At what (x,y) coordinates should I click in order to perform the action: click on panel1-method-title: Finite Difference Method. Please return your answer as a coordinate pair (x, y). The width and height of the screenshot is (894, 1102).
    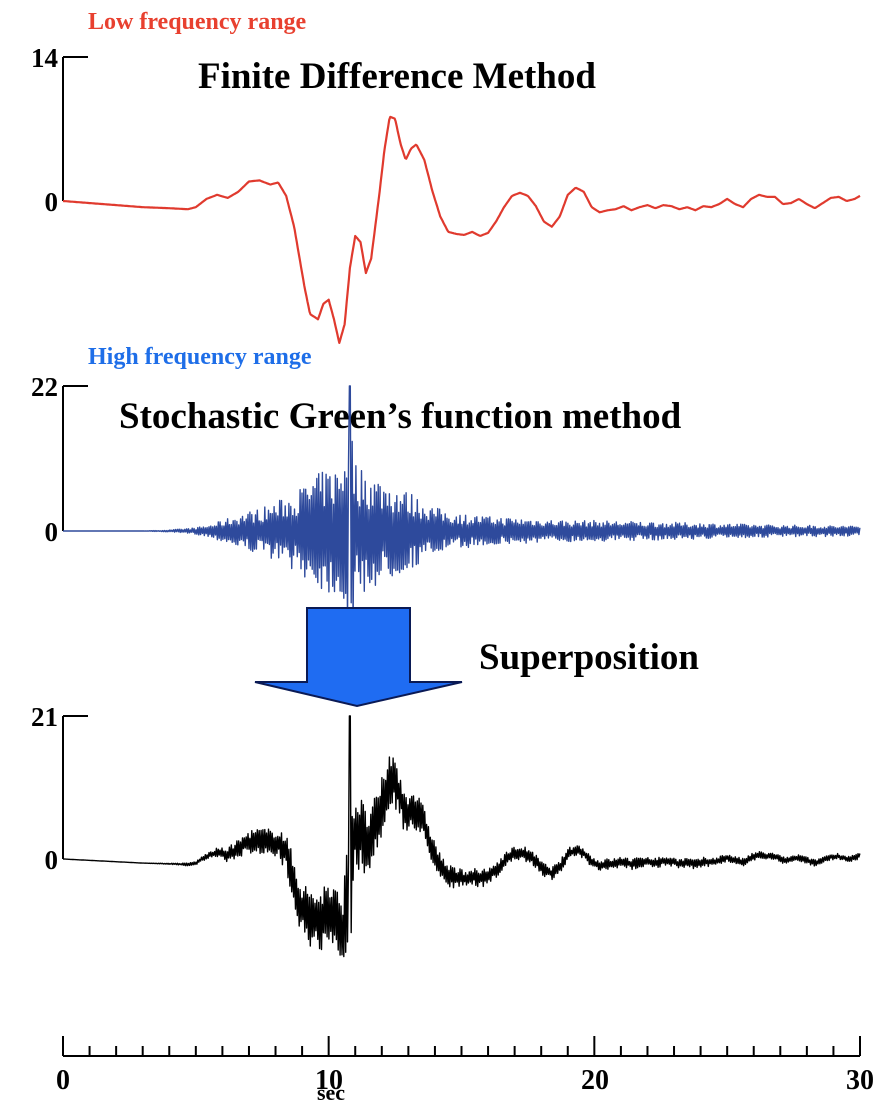
    Looking at the image, I should click on (397, 76).